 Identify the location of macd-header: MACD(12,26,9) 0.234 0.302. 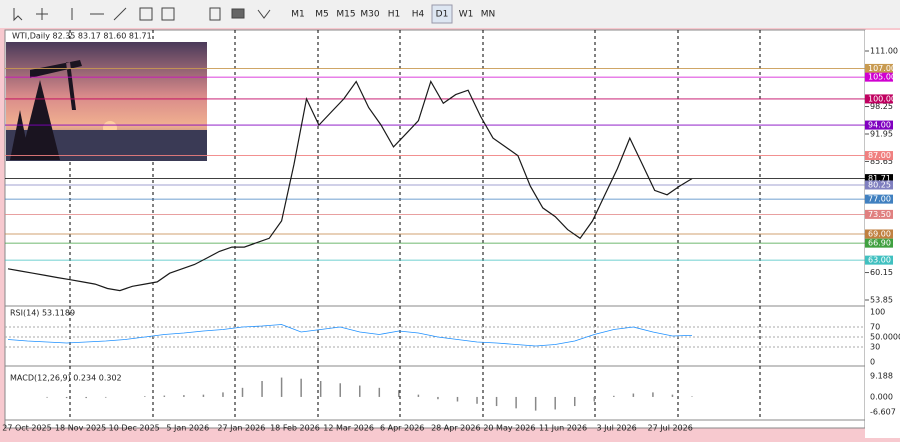
(66, 378).